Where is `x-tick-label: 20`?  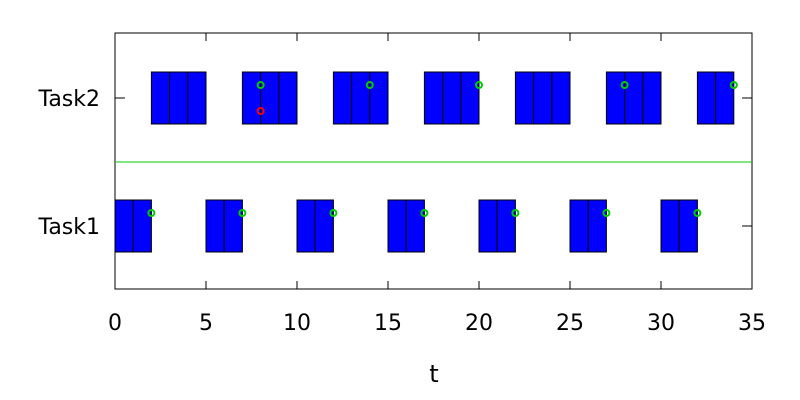 x-tick-label: 20 is located at coordinates (479, 323).